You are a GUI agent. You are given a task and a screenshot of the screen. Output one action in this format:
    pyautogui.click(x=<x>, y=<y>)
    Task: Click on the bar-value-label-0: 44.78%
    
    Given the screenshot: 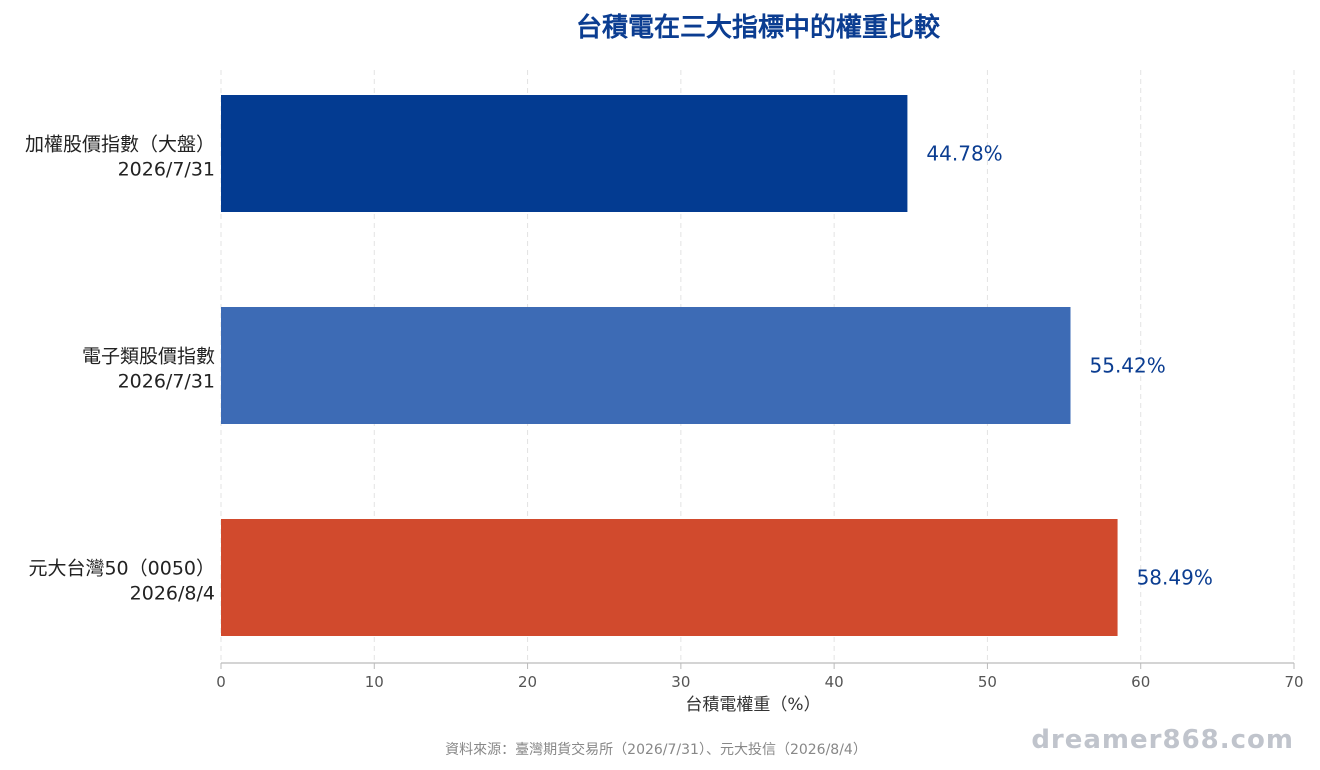 What is the action you would take?
    pyautogui.click(x=964, y=154)
    